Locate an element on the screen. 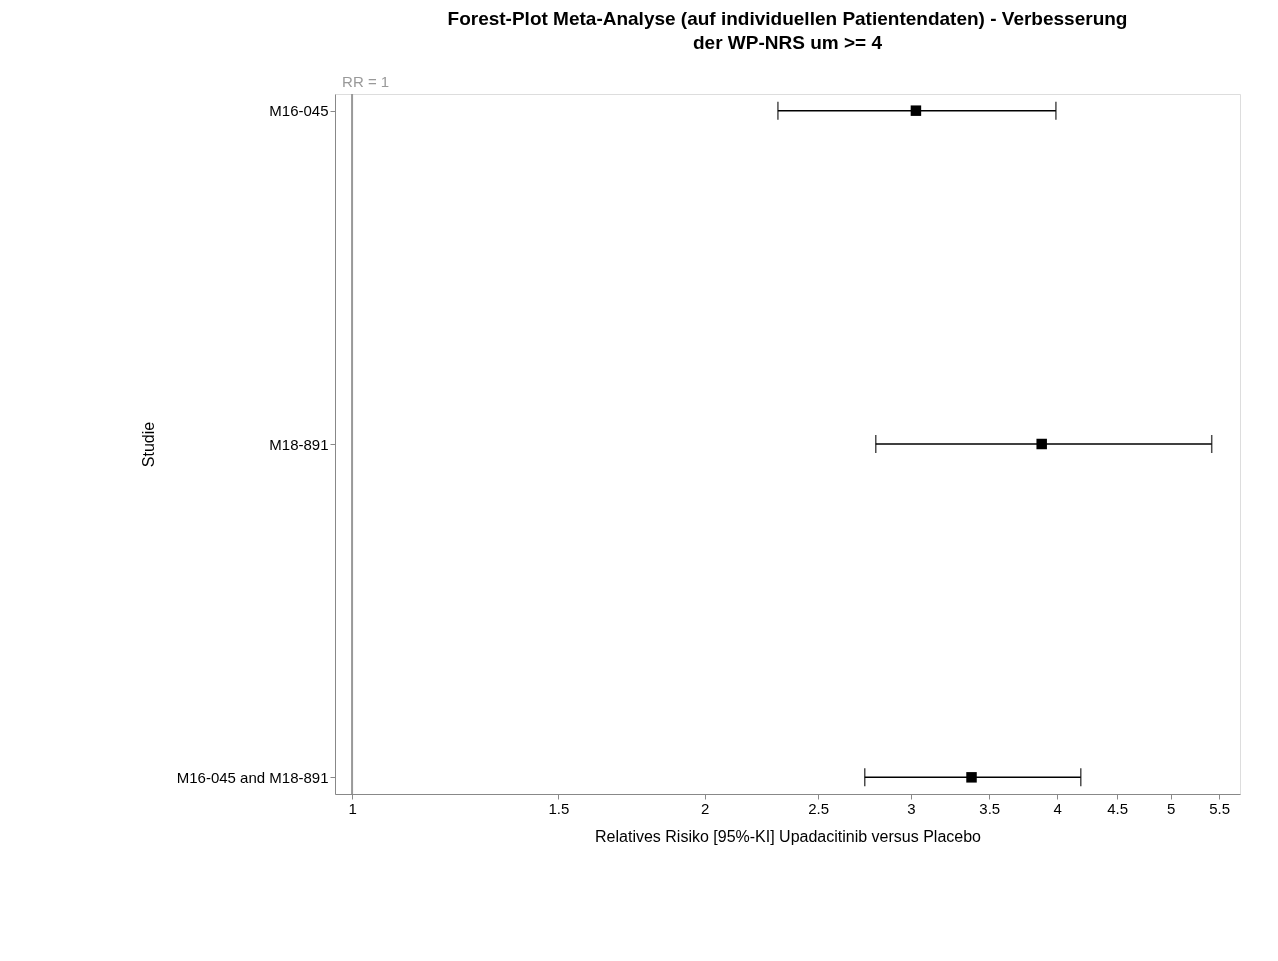 This screenshot has width=1278, height=961. x-tick-label: 2 is located at coordinates (705, 808).